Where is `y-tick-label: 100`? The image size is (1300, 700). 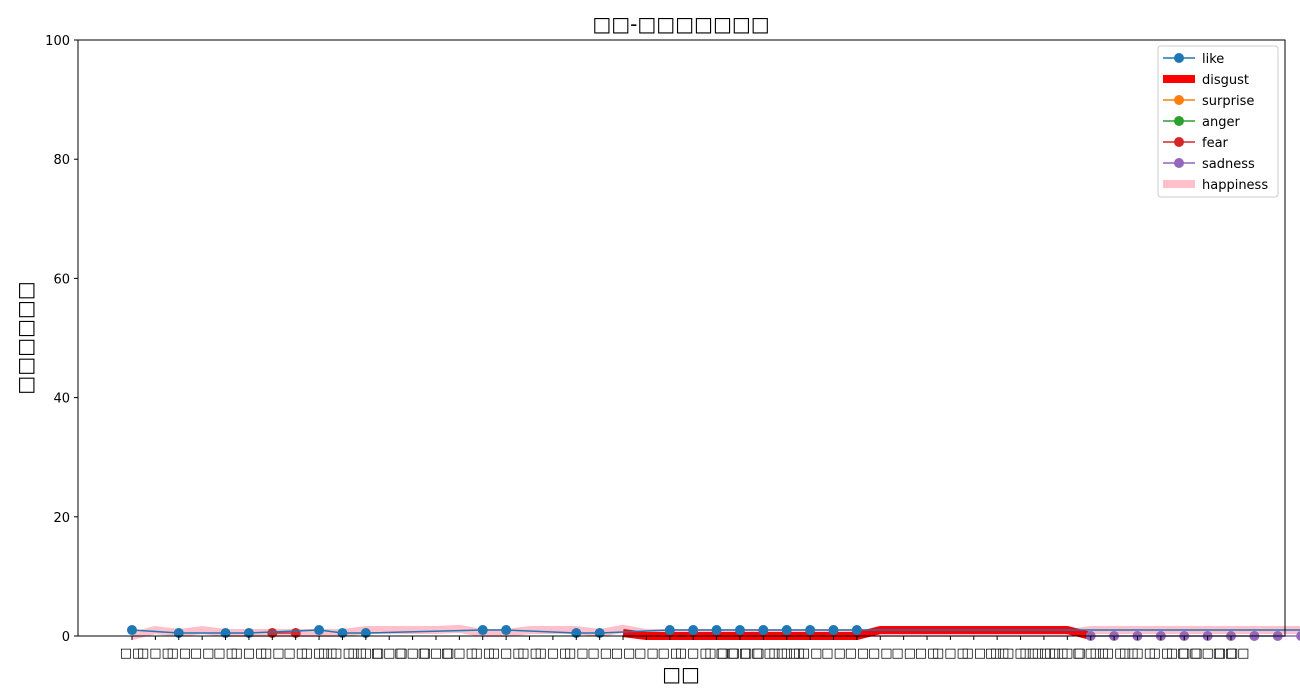
y-tick-label: 100 is located at coordinates (57, 41).